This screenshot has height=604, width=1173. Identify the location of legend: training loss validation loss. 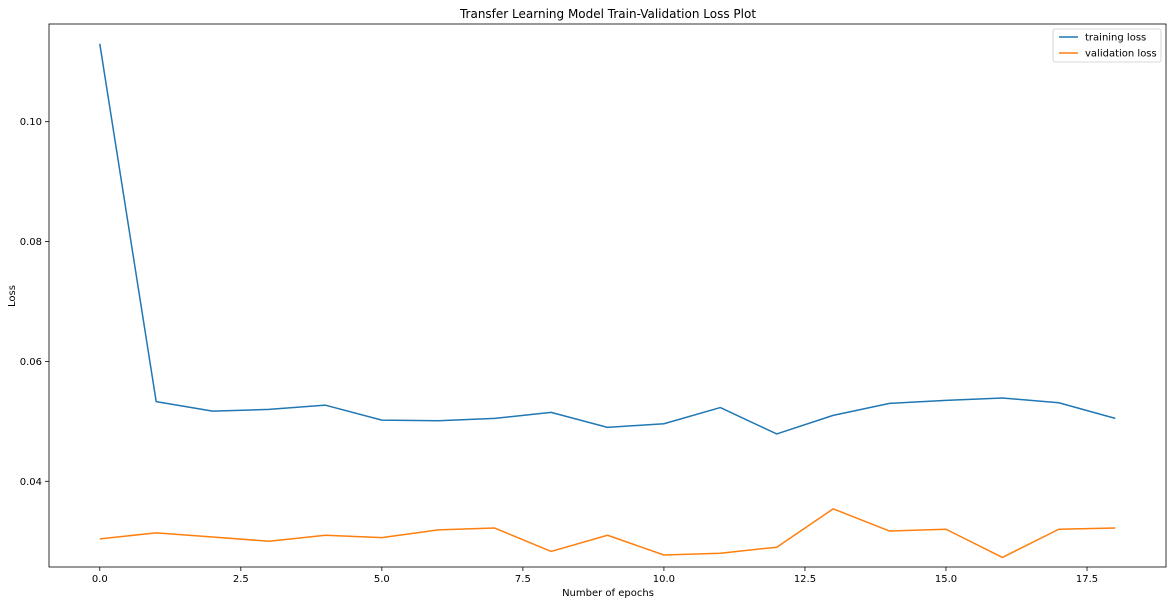
(1107, 45).